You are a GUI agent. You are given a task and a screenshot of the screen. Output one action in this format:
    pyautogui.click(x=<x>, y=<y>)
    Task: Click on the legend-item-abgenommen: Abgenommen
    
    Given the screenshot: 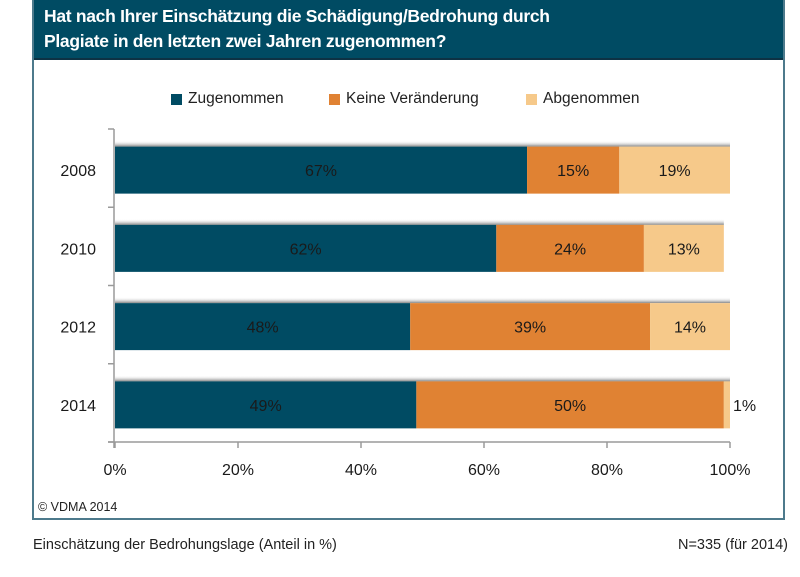 What is the action you would take?
    pyautogui.click(x=583, y=99)
    